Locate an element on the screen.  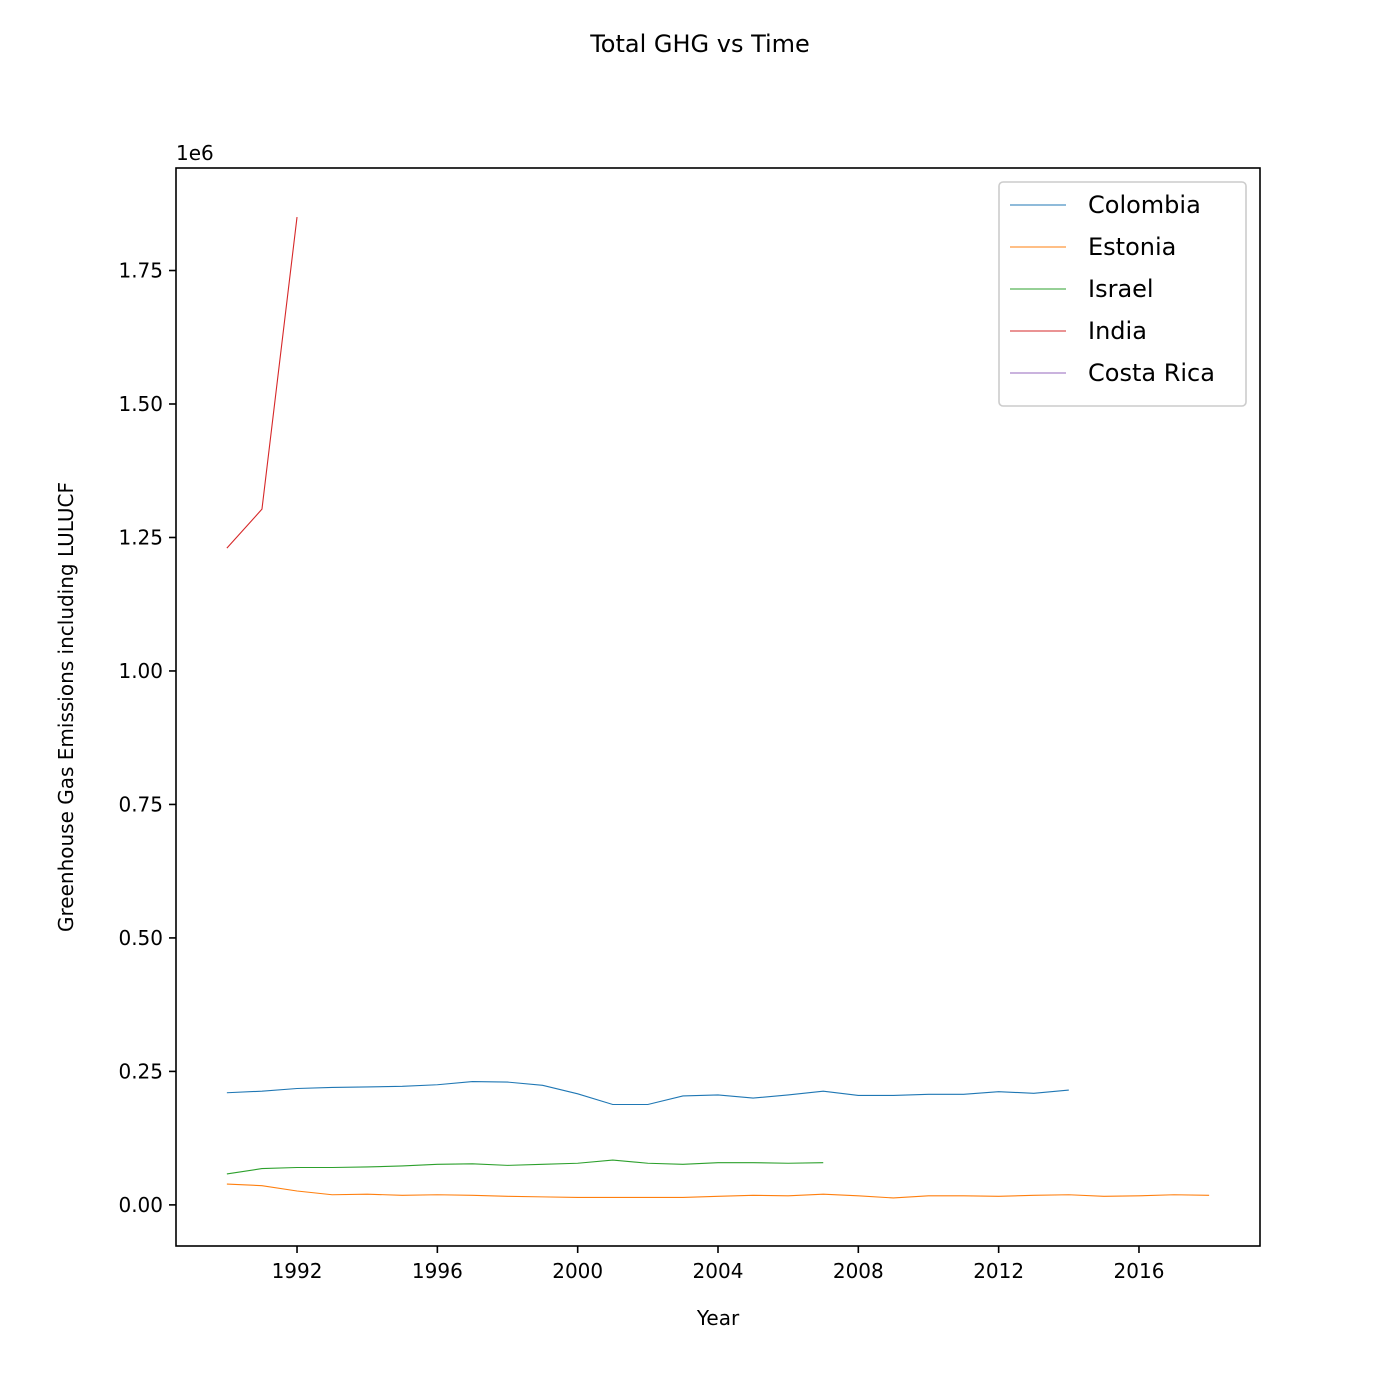
x-axis-label: Year is located at coordinates (718, 1318).